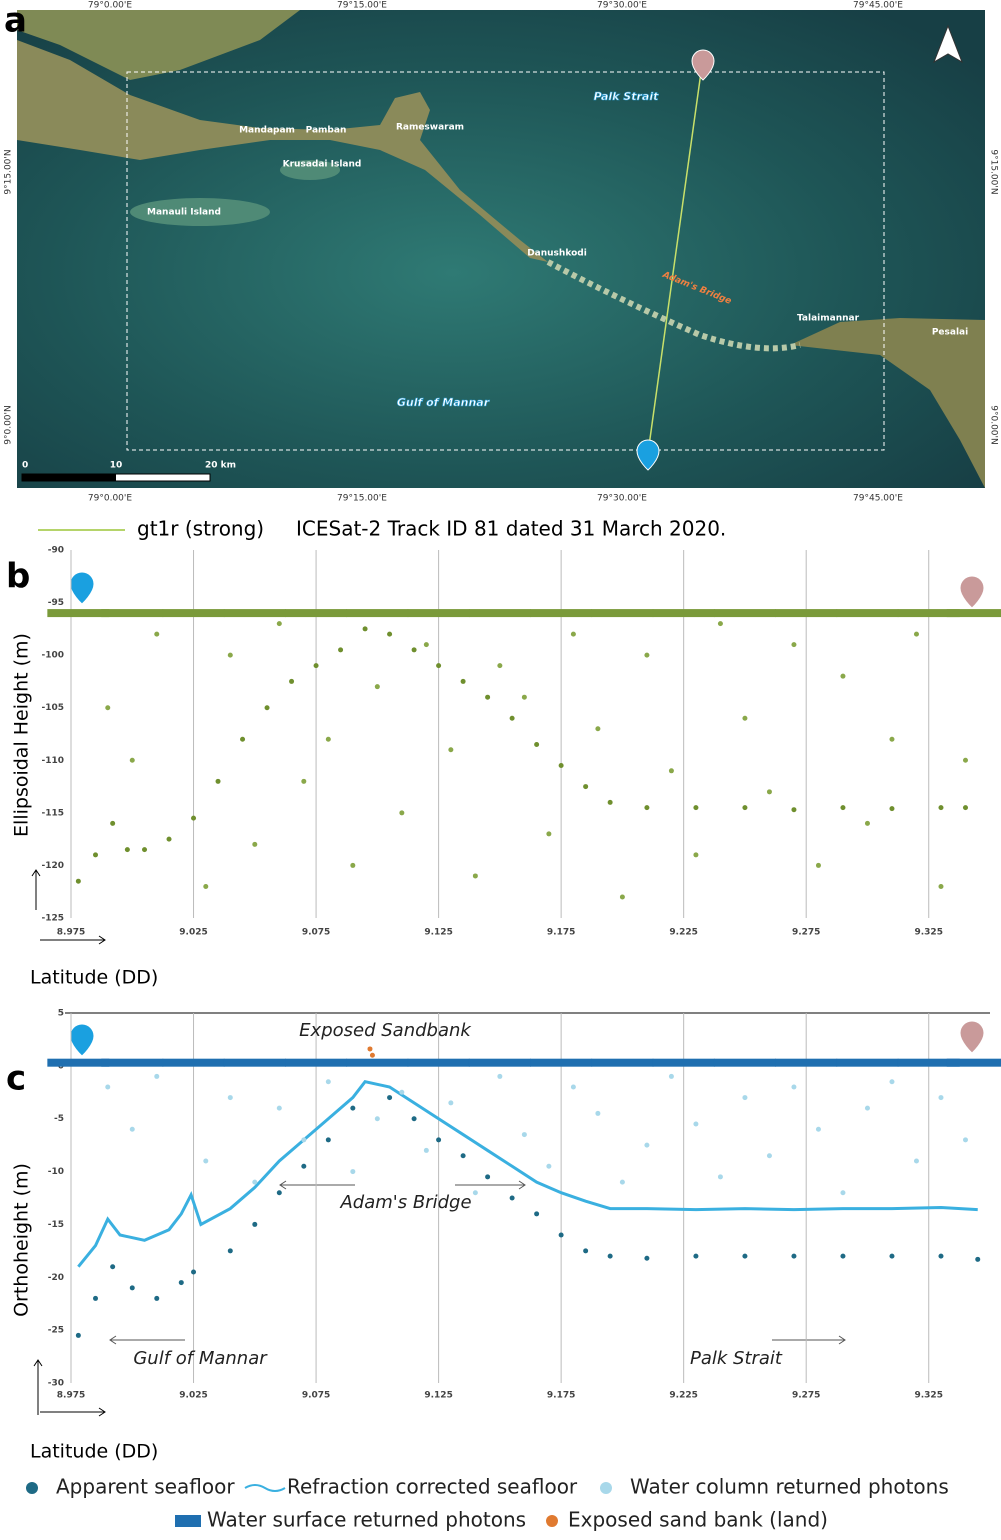 This screenshot has height=1540, width=1001. I want to click on y-tick-label: -25, so click(56, 1331).